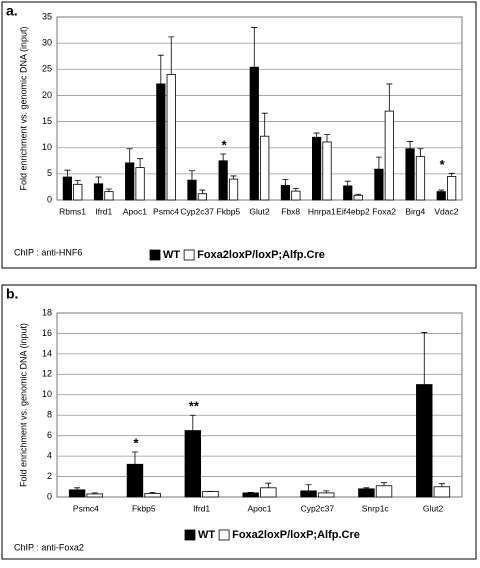  What do you see at coordinates (49, 455) in the screenshot?
I see `y-tick-label: 4` at bounding box center [49, 455].